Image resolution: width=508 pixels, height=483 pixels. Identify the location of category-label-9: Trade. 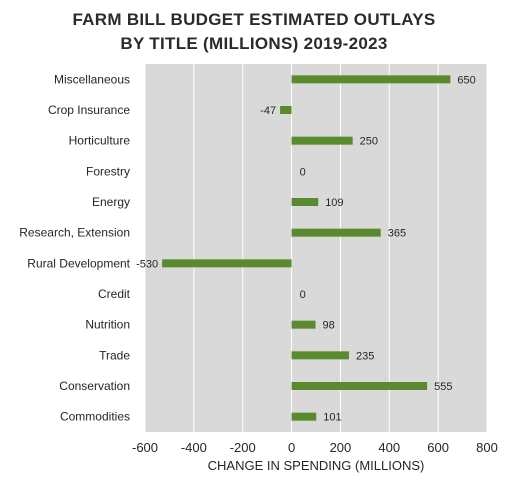
(114, 355).